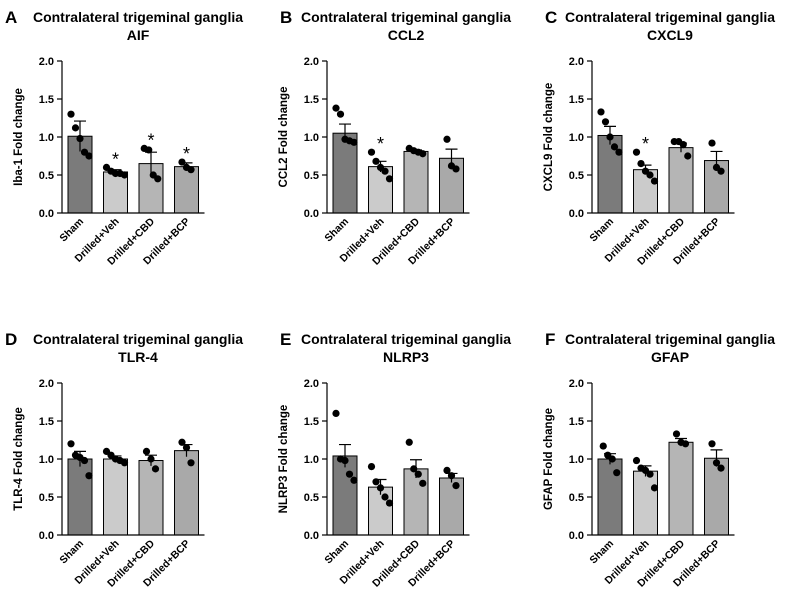 The height and width of the screenshot is (605, 785). What do you see at coordinates (549, 137) in the screenshot?
I see `y-axis-label: CXCL9 Fold change` at bounding box center [549, 137].